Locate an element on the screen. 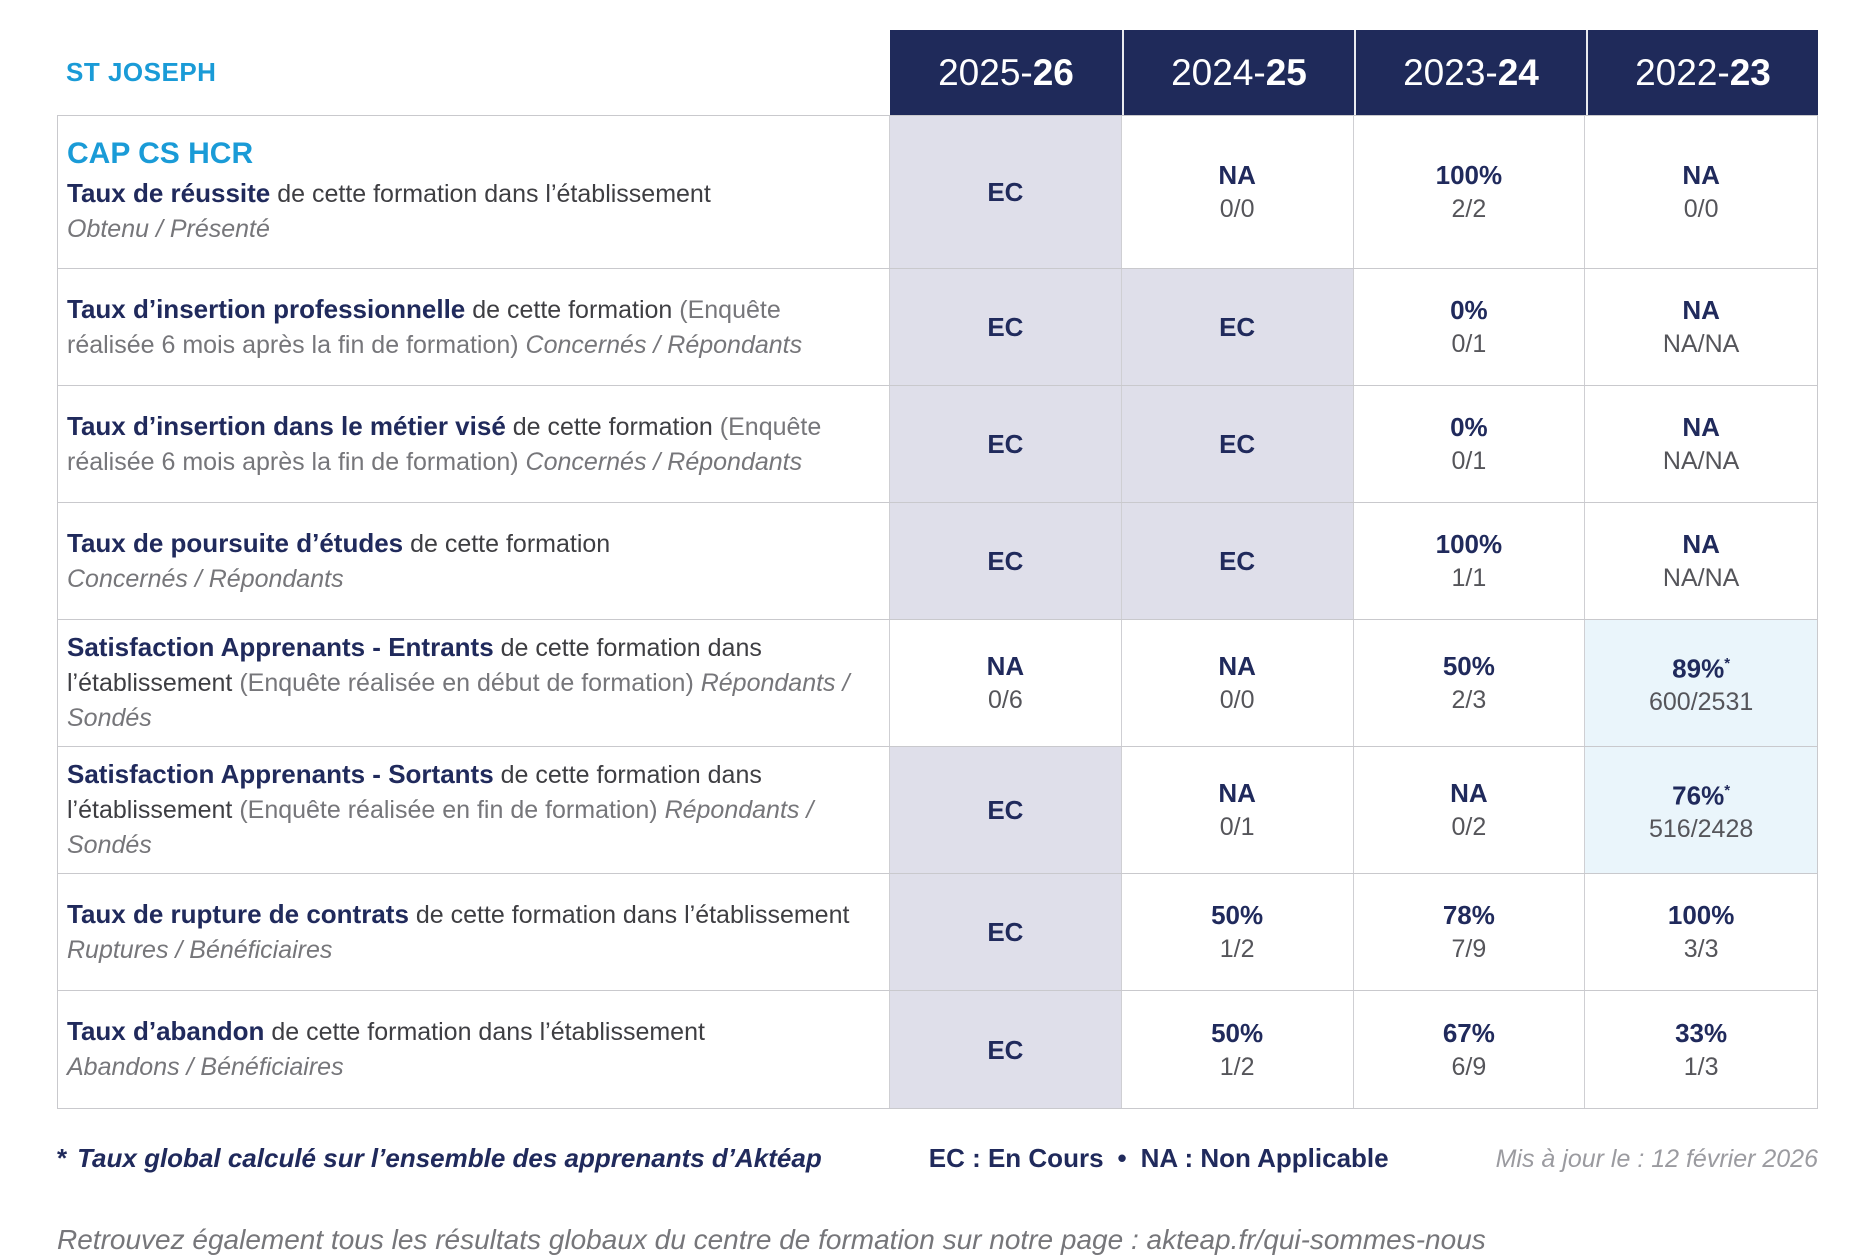 This screenshot has width=1875, height=1256. cell-subvalue: 1/1 is located at coordinates (1469, 578).